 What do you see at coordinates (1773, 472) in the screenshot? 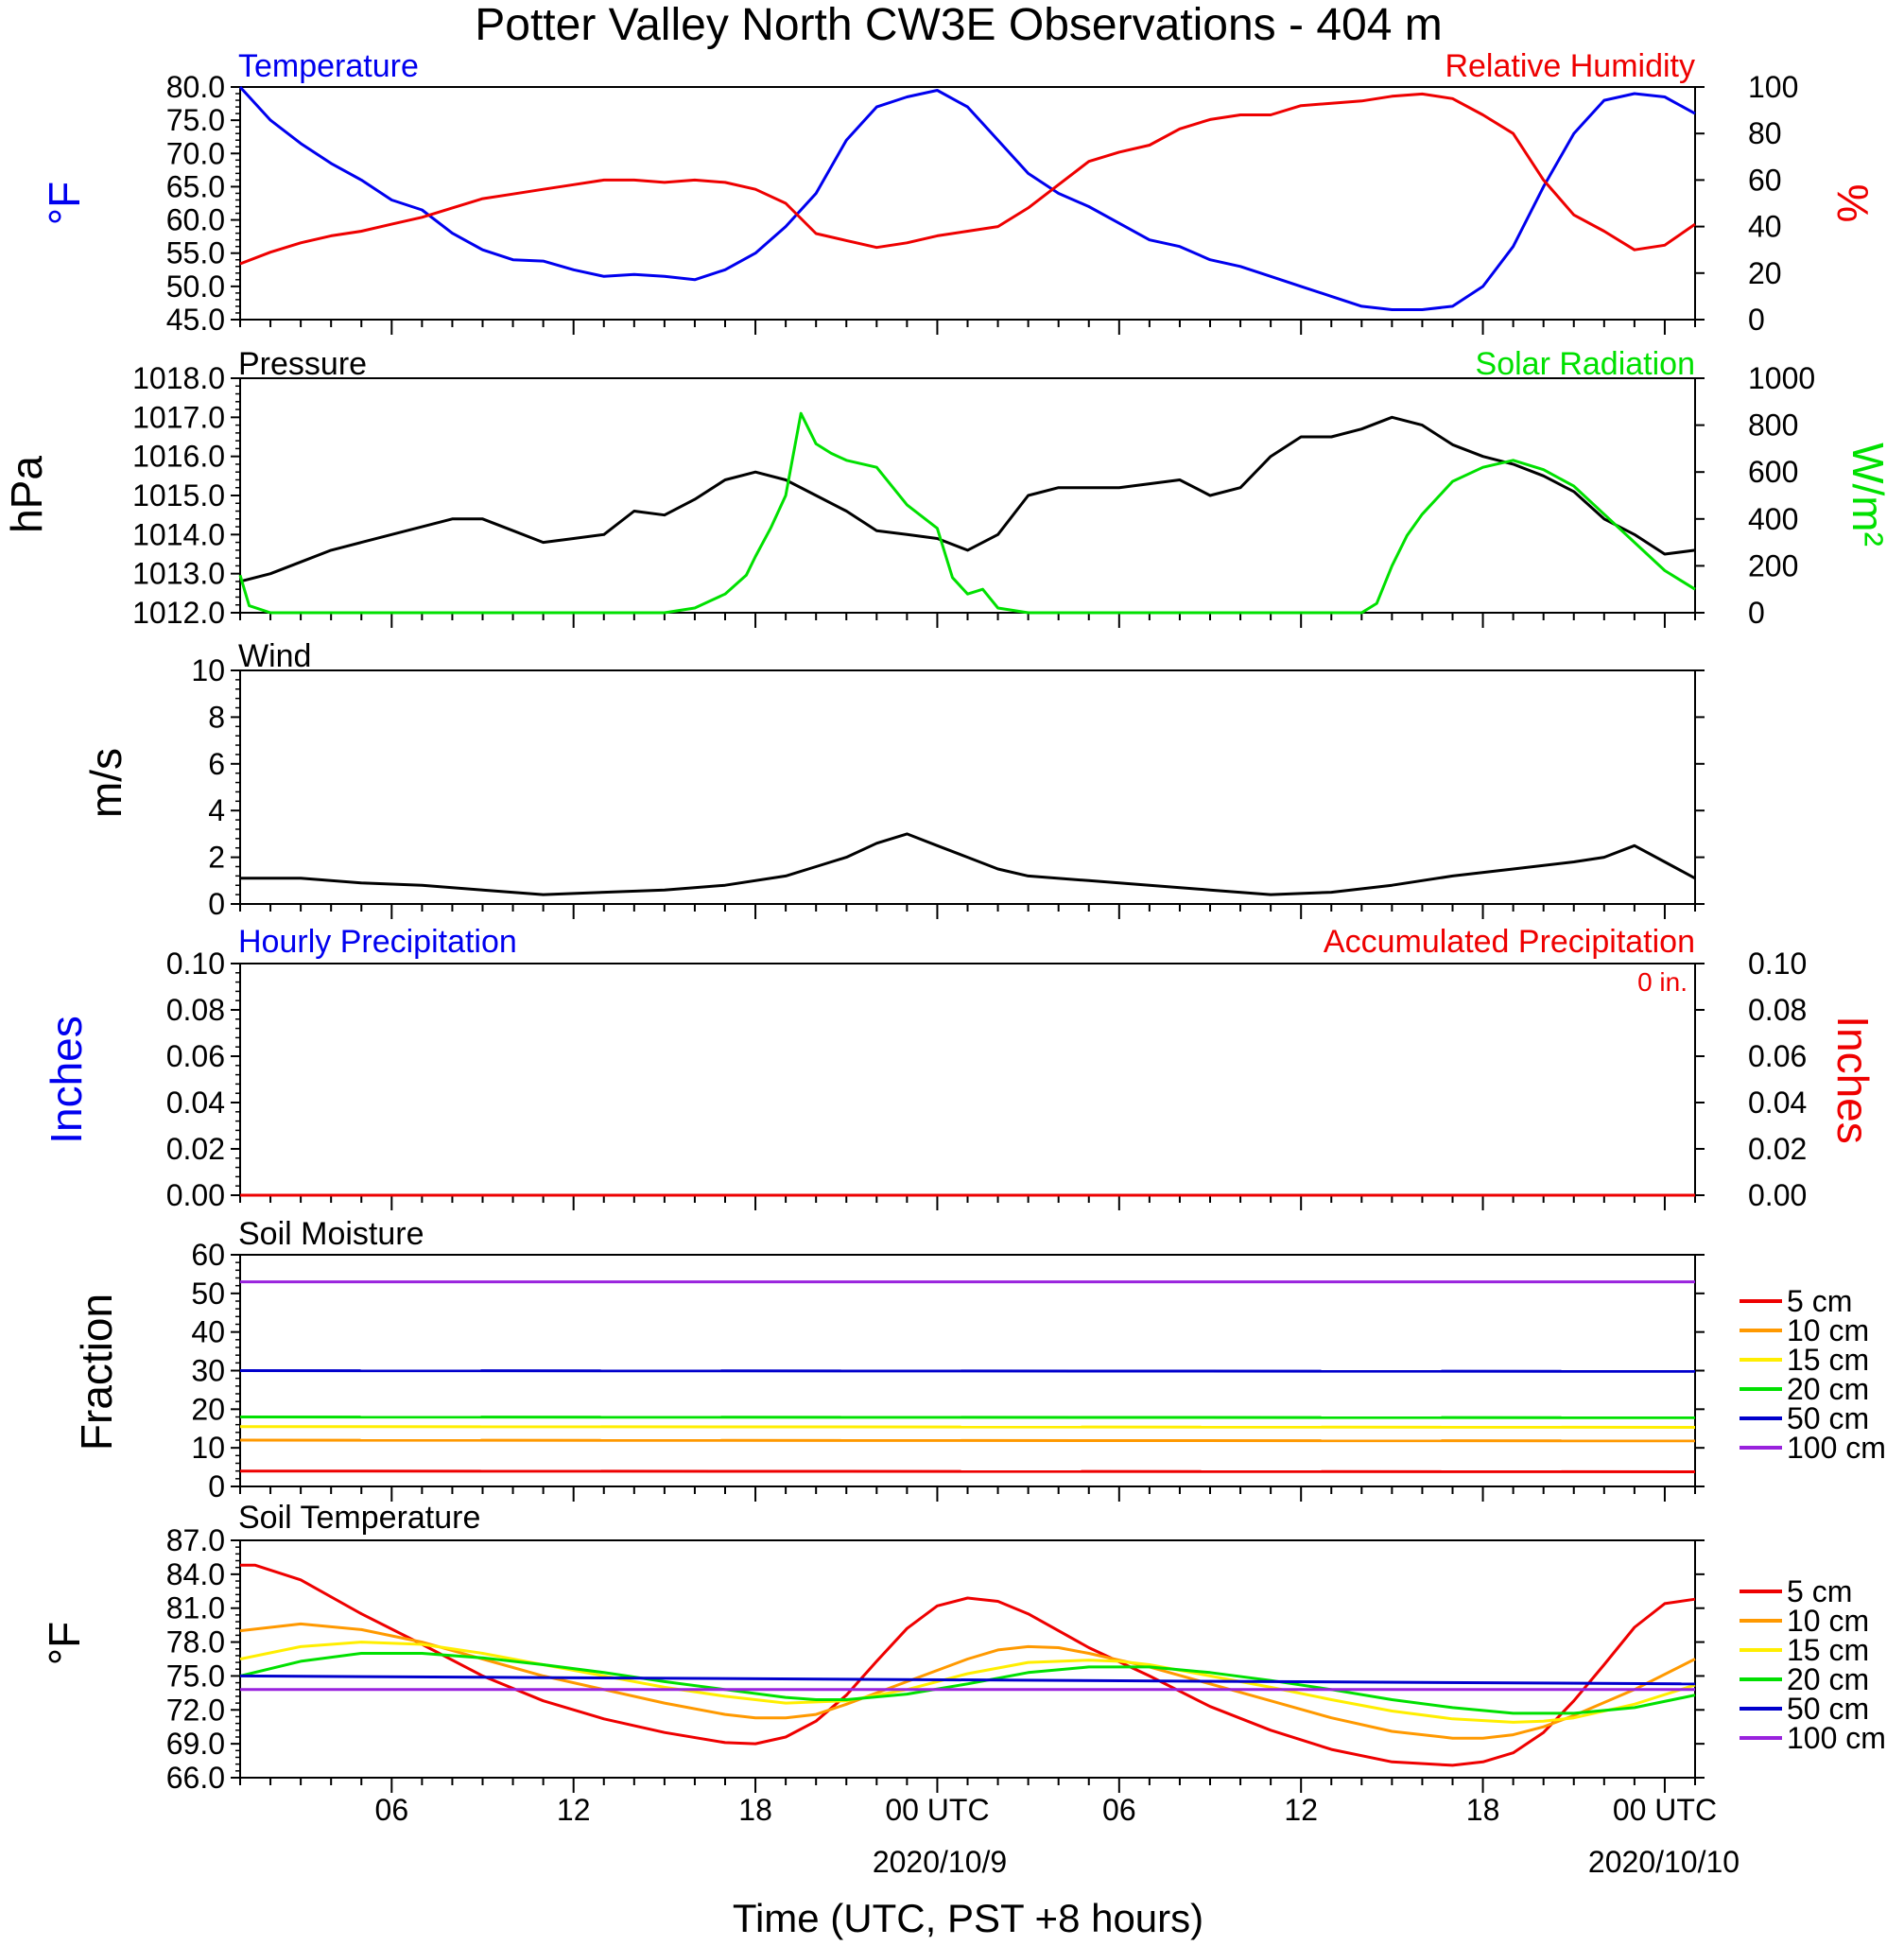
I see `y-tick-label-right: 600` at bounding box center [1773, 472].